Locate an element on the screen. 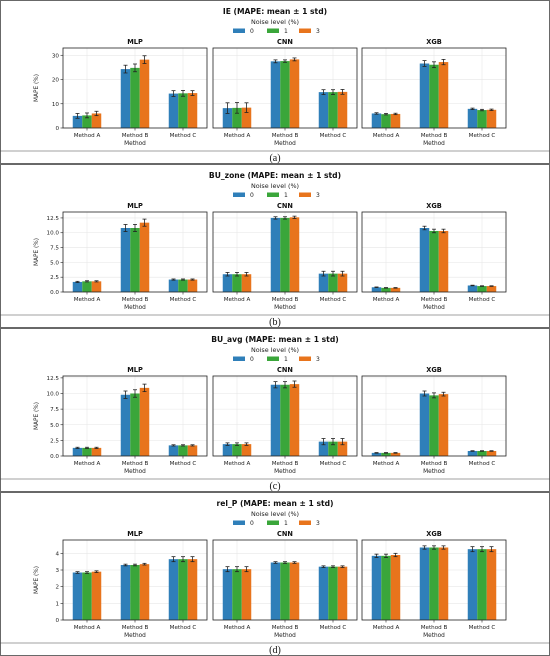  subplot-title-mlp: MLP is located at coordinates (135, 206).